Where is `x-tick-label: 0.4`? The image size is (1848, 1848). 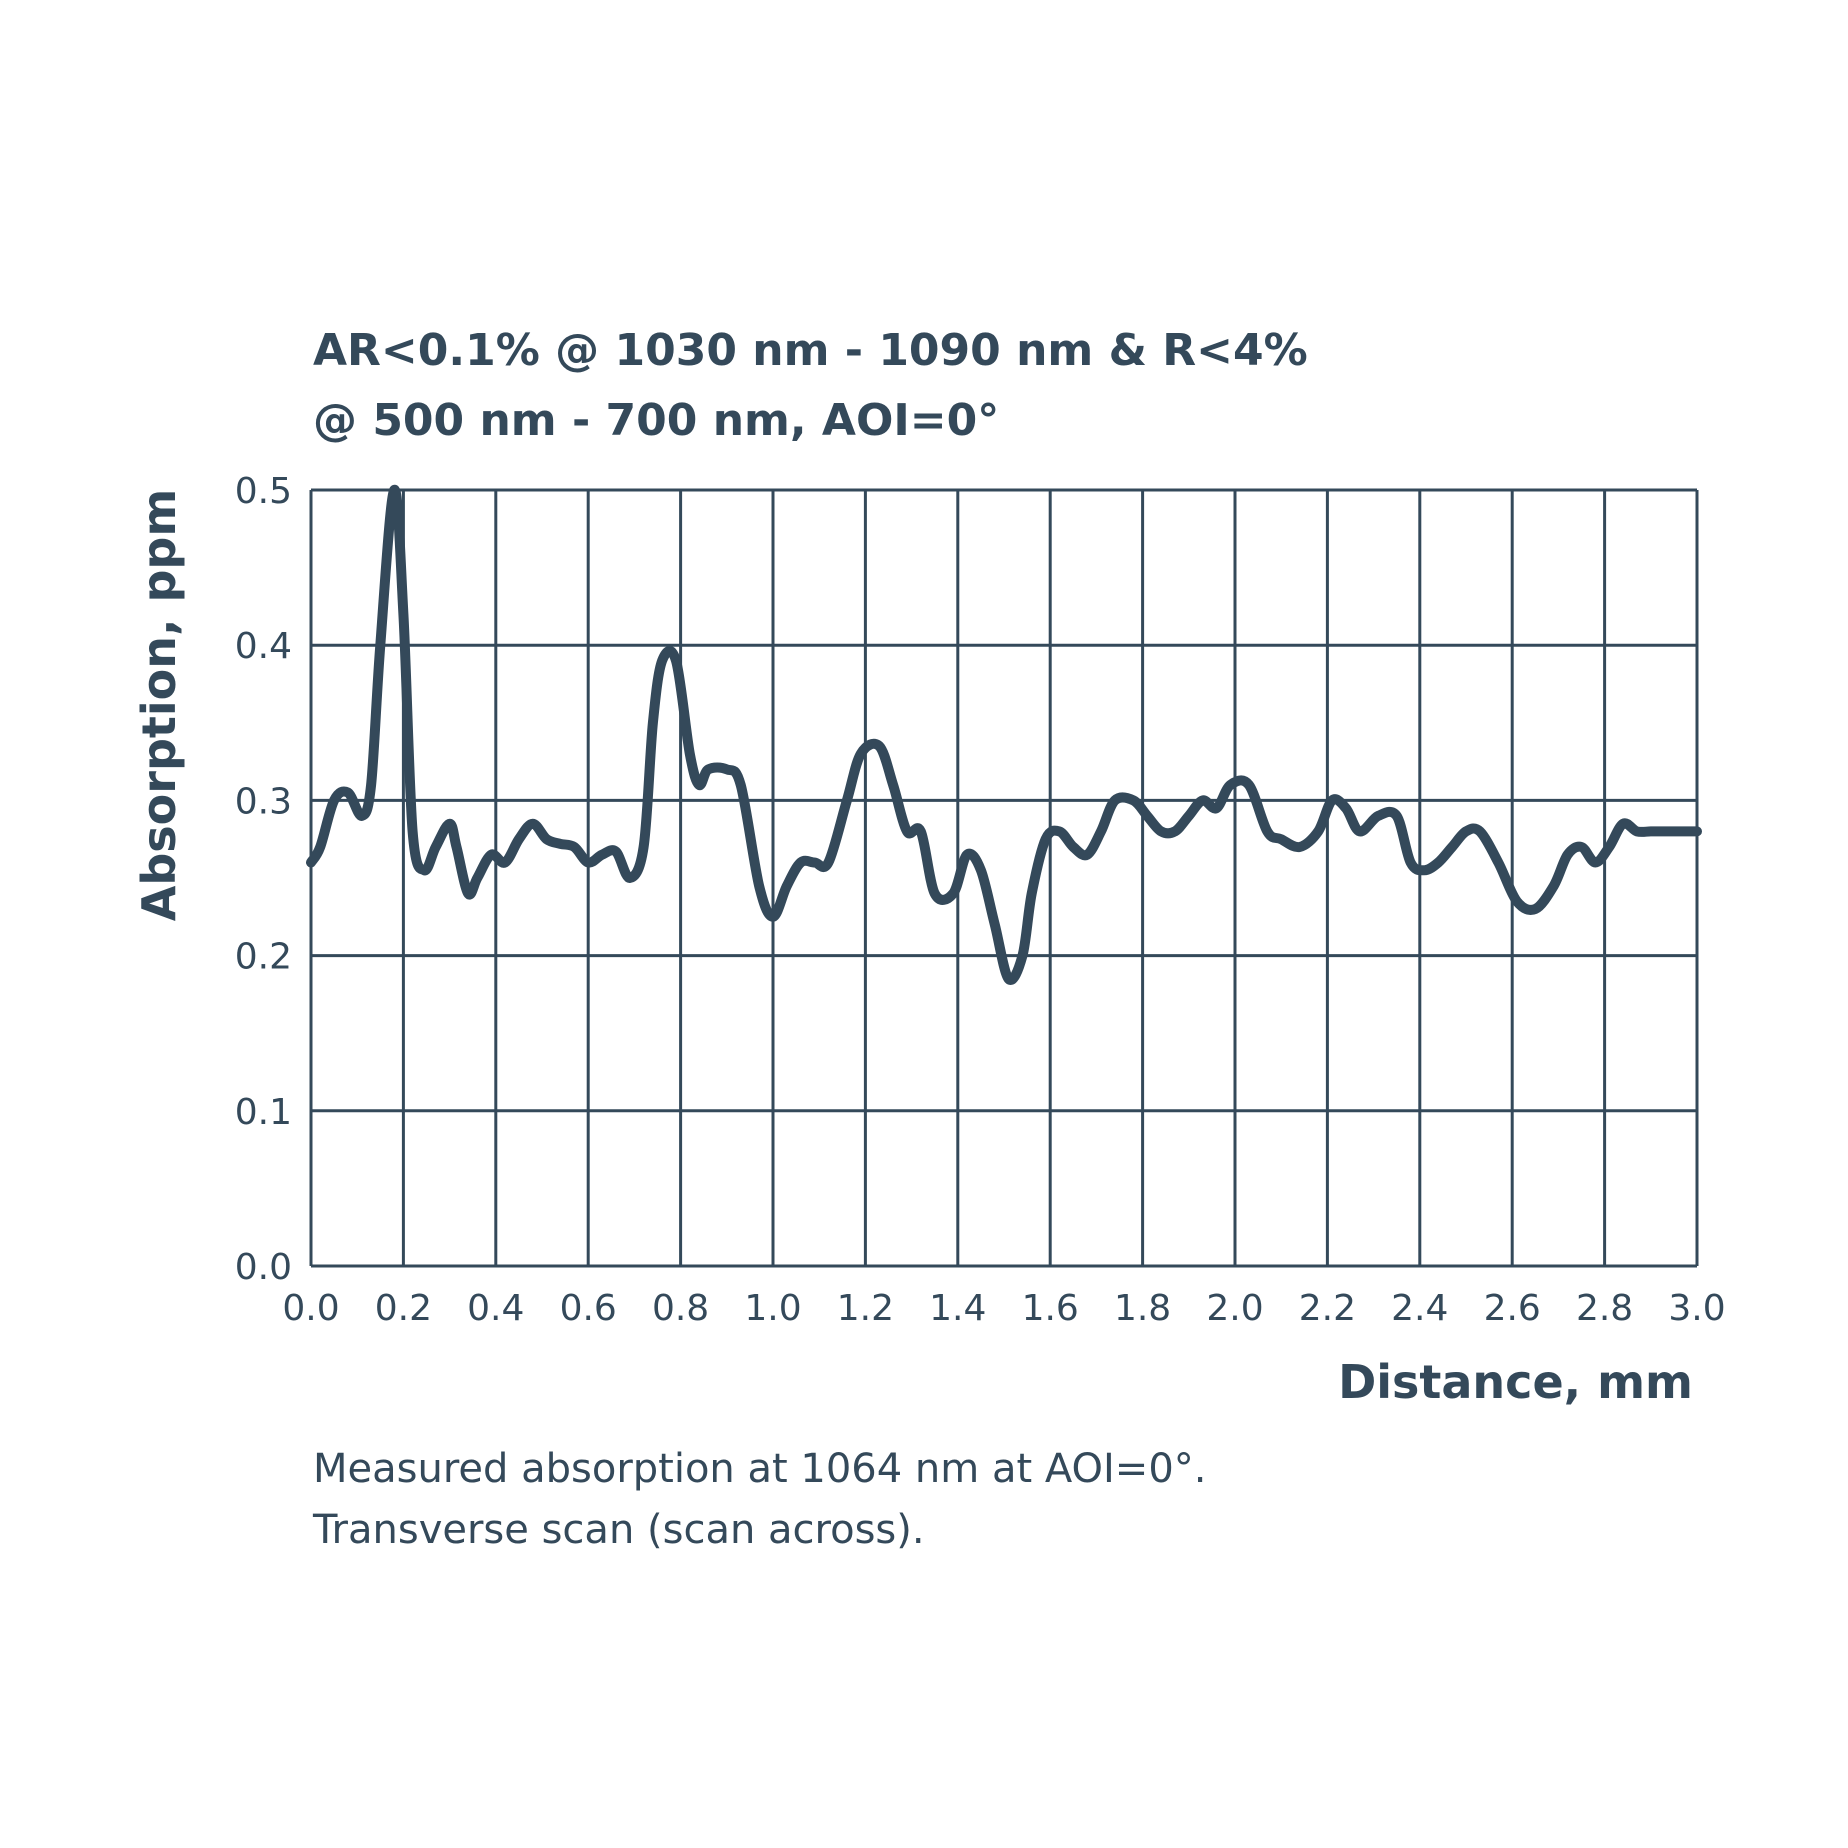 x-tick-label: 0.4 is located at coordinates (495, 1308).